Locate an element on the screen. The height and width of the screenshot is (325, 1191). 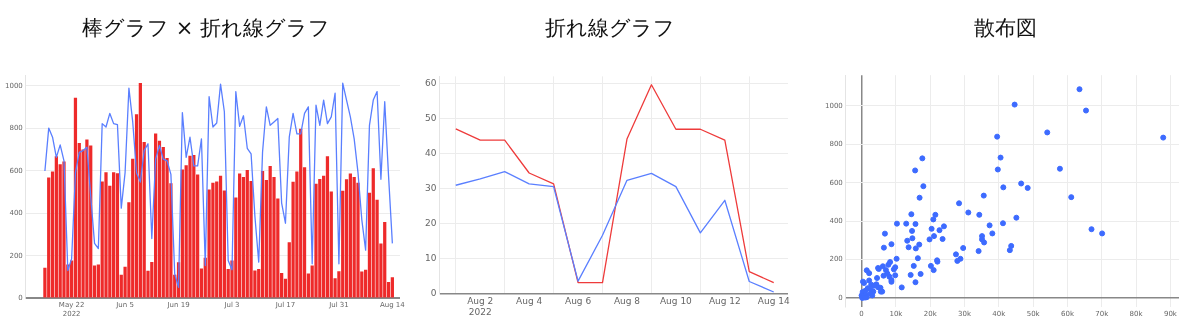
y-tick-label: 60 is located at coordinates (431, 82).